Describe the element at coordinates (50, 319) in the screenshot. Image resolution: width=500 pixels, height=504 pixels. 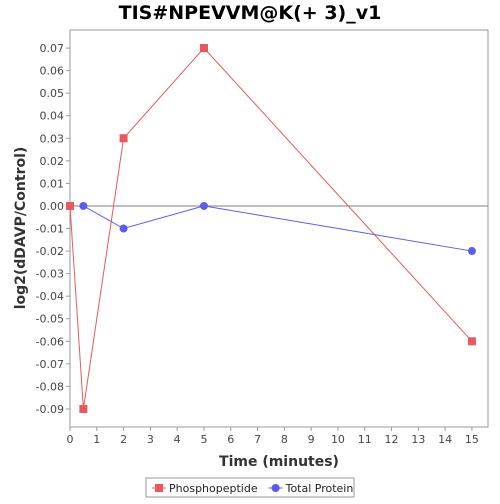
I see `y-tick-label: -0.05` at that location.